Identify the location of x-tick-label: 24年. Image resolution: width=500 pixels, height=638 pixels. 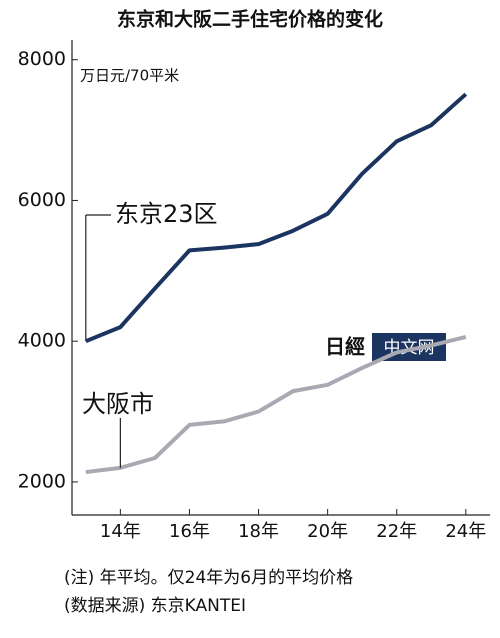
(465, 531).